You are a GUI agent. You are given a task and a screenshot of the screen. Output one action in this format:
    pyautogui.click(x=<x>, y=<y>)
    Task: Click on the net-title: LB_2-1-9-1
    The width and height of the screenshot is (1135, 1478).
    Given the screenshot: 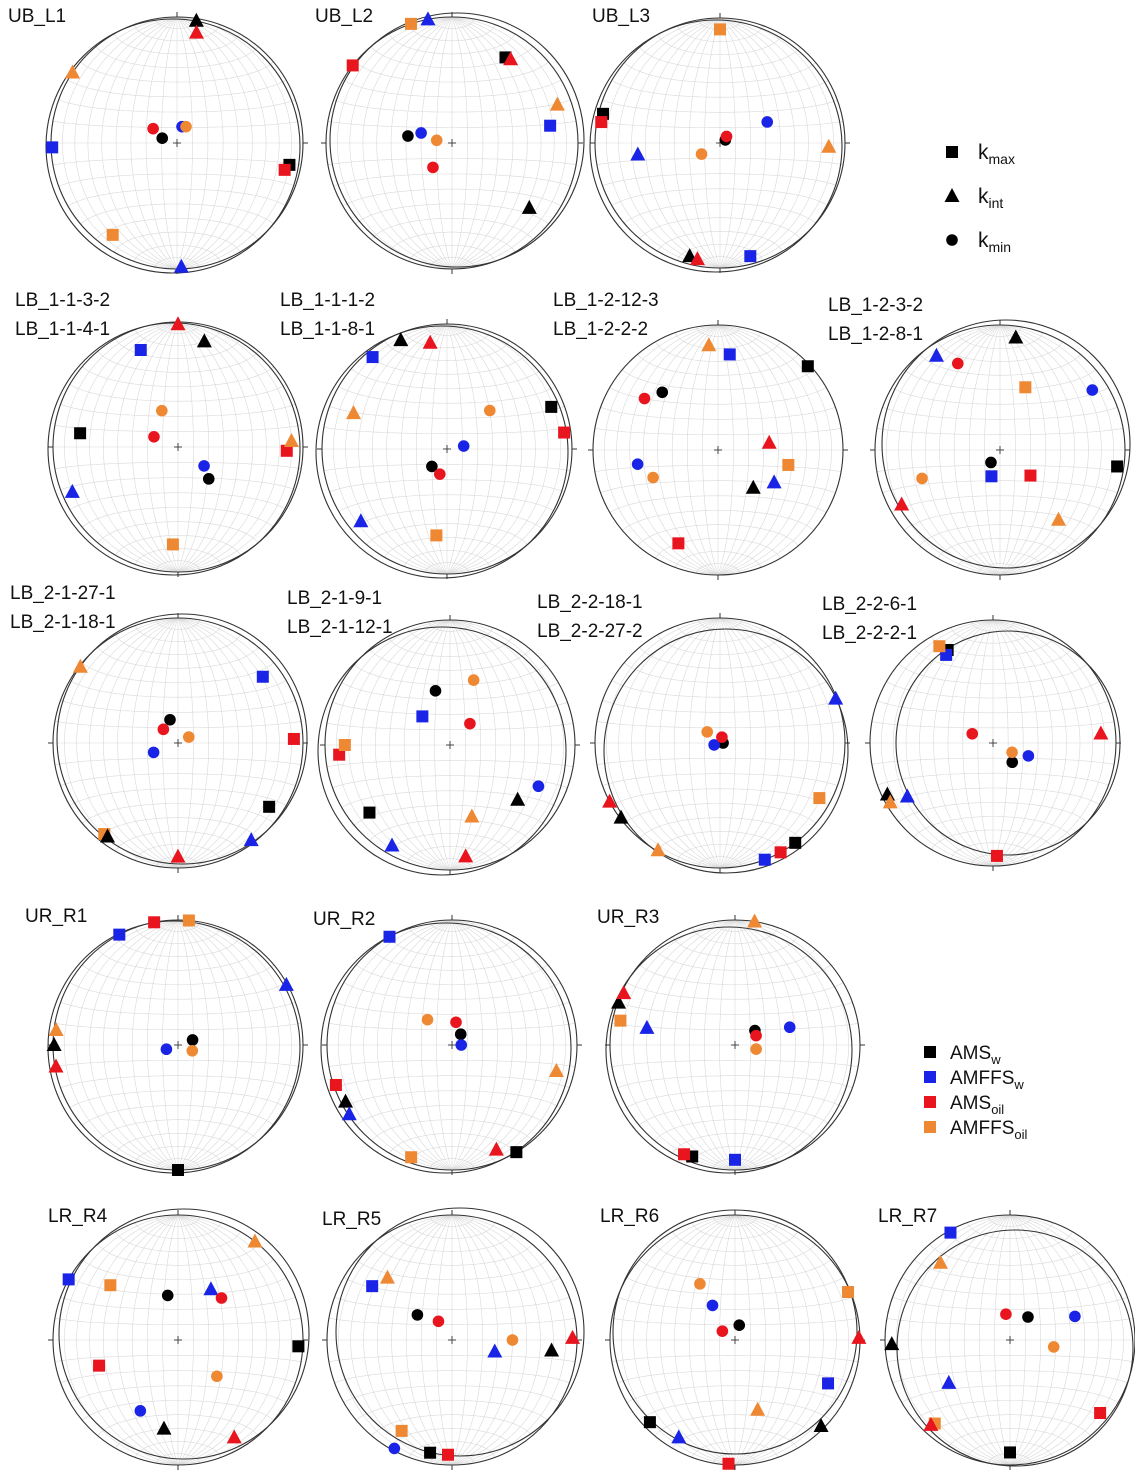 What is the action you would take?
    pyautogui.click(x=334, y=598)
    